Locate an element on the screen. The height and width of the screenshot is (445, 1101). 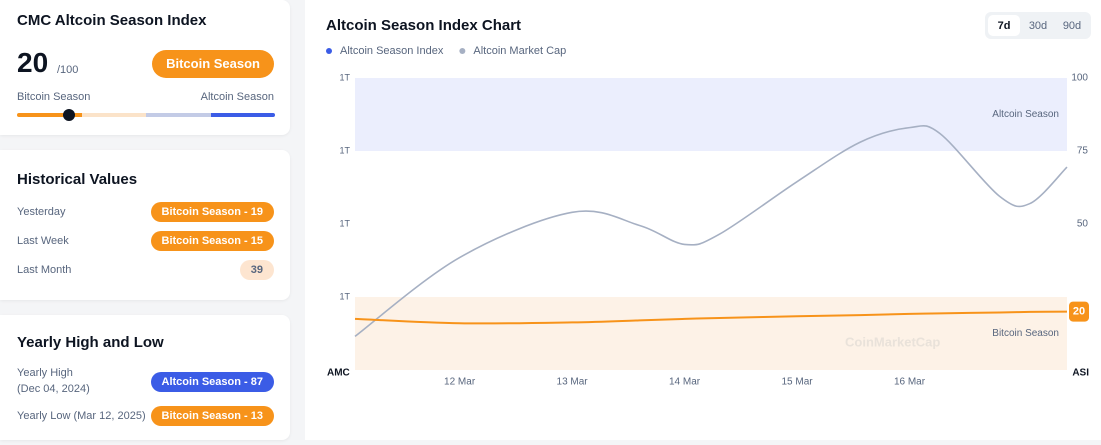
y-axis-label: AMC is located at coordinates (338, 373).